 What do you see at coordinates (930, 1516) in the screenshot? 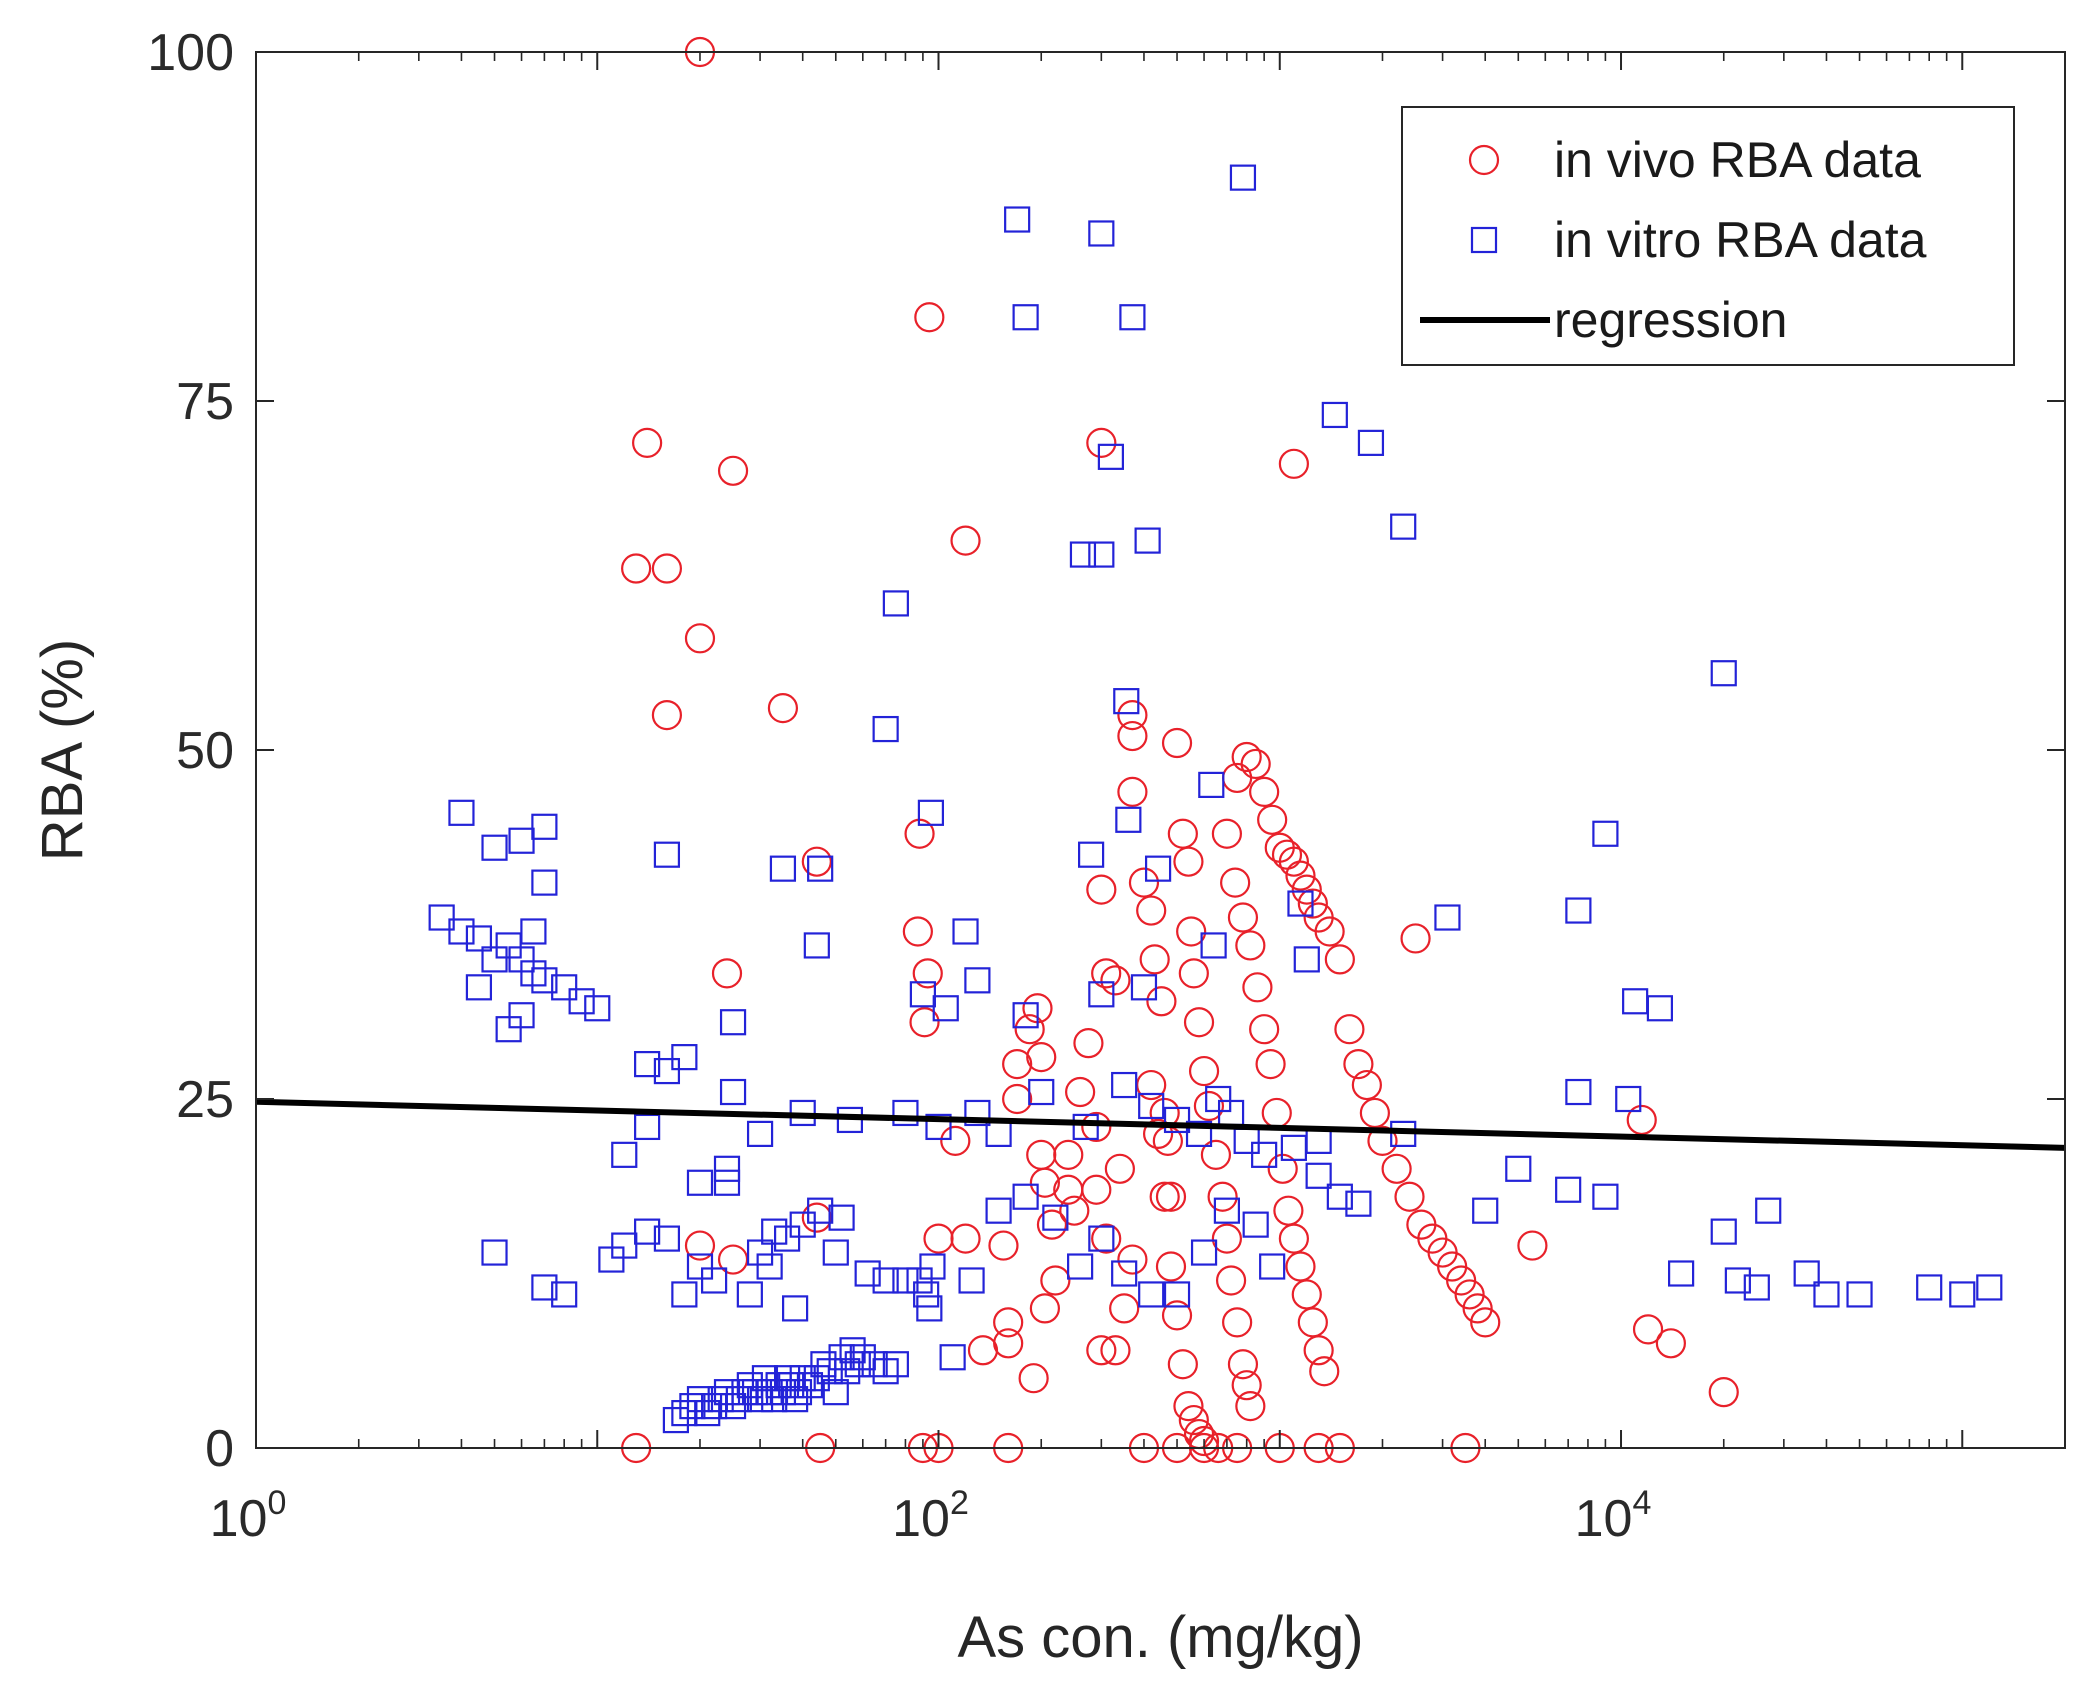
I see `x-tick-label: 102` at bounding box center [930, 1516].